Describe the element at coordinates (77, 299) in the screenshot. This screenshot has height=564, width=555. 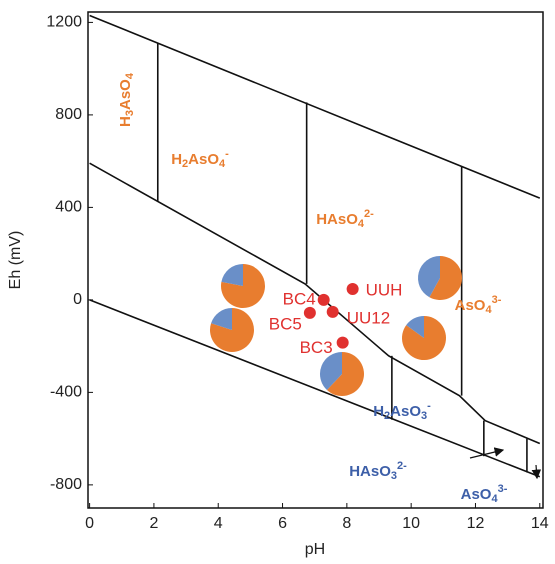
I see `y-tick-label: 0` at that location.